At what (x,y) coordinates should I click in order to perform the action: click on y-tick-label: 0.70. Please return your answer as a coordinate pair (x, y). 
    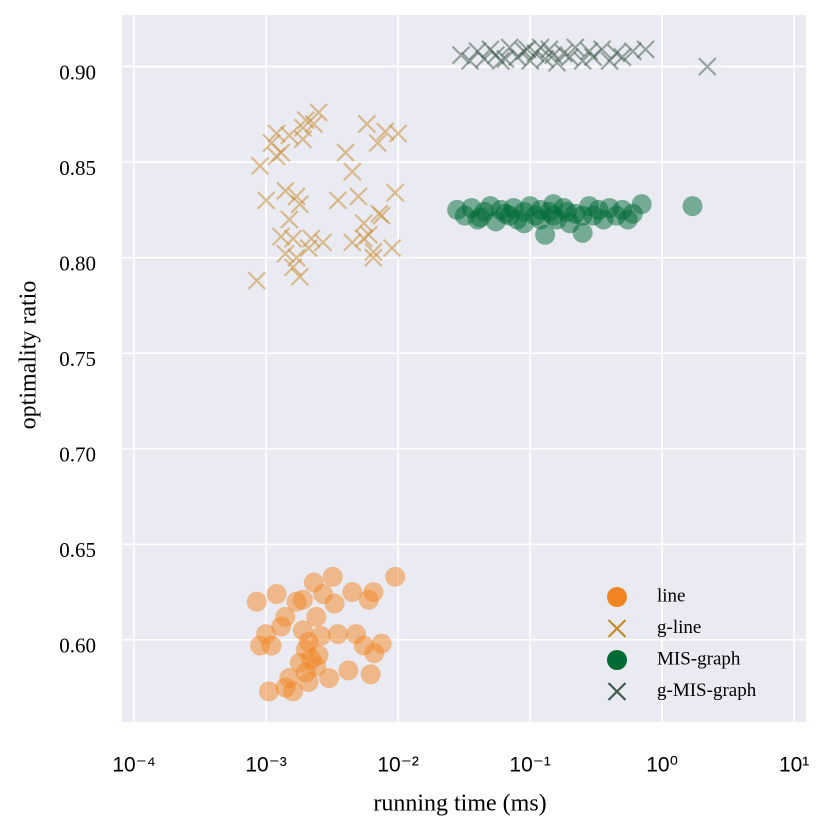
    Looking at the image, I should click on (77, 455).